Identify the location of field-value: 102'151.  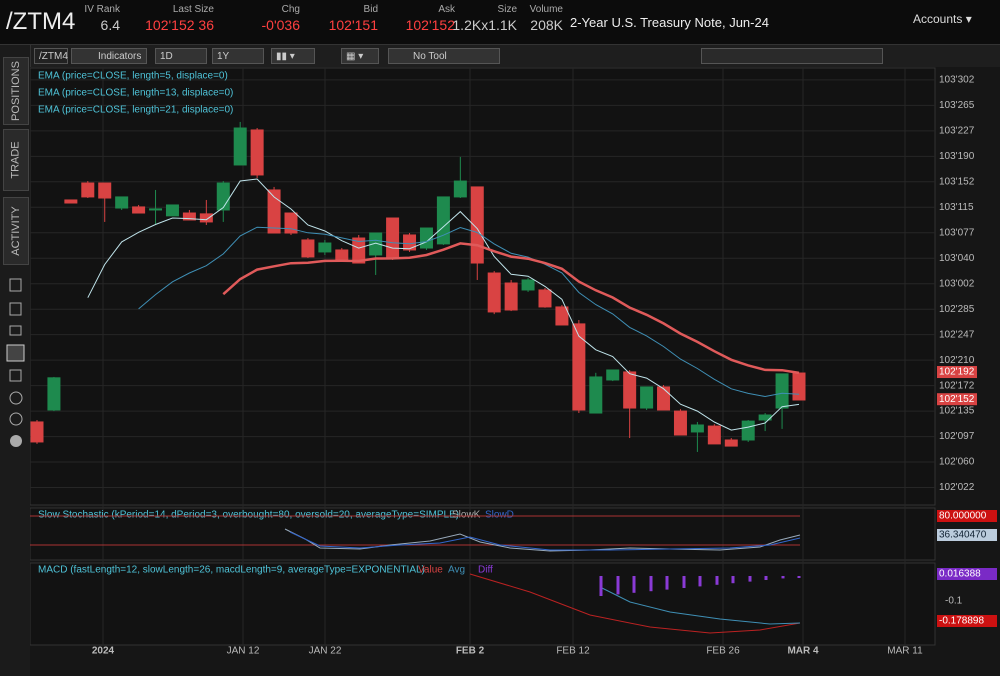
(353, 25).